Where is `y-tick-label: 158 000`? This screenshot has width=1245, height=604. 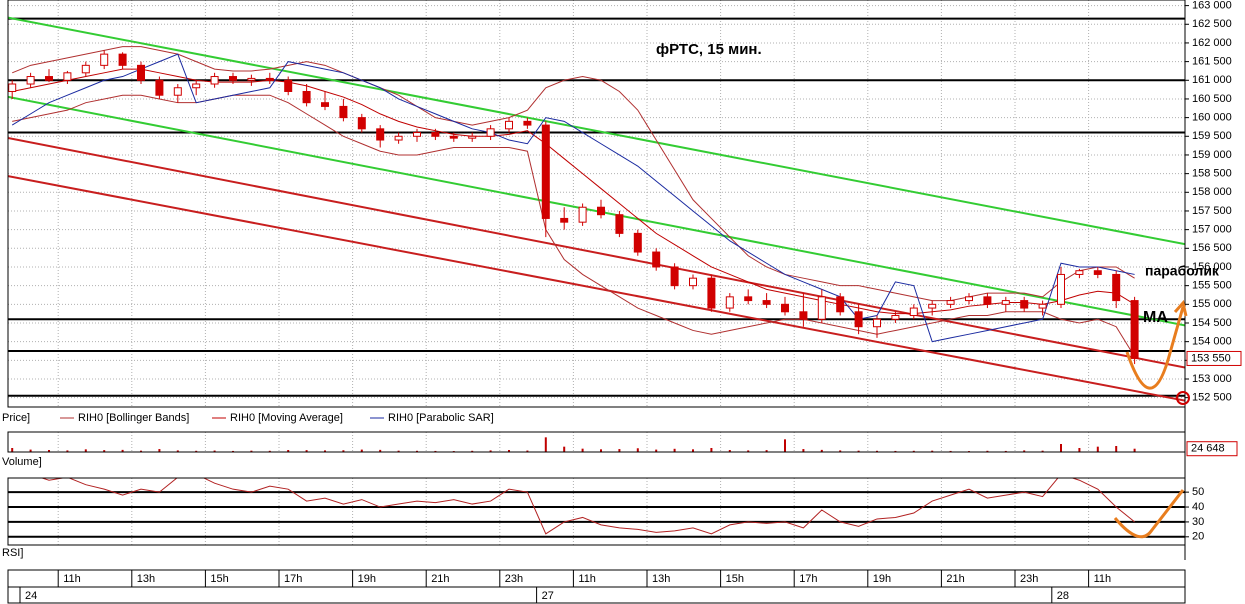 y-tick-label: 158 000 is located at coordinates (1212, 192).